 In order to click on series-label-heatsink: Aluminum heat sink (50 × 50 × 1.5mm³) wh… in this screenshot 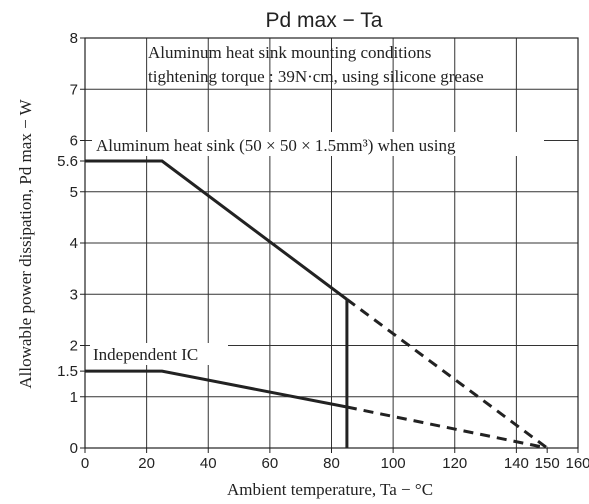, I will do `click(276, 145)`.